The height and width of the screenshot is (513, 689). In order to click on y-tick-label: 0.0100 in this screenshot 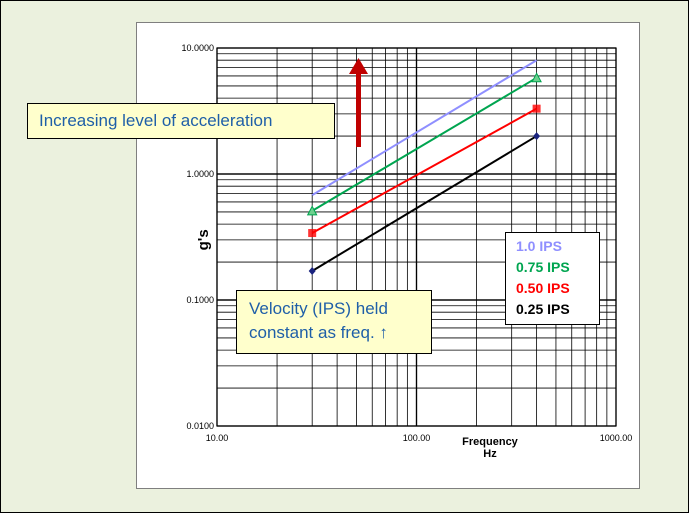, I will do `click(200, 426)`.